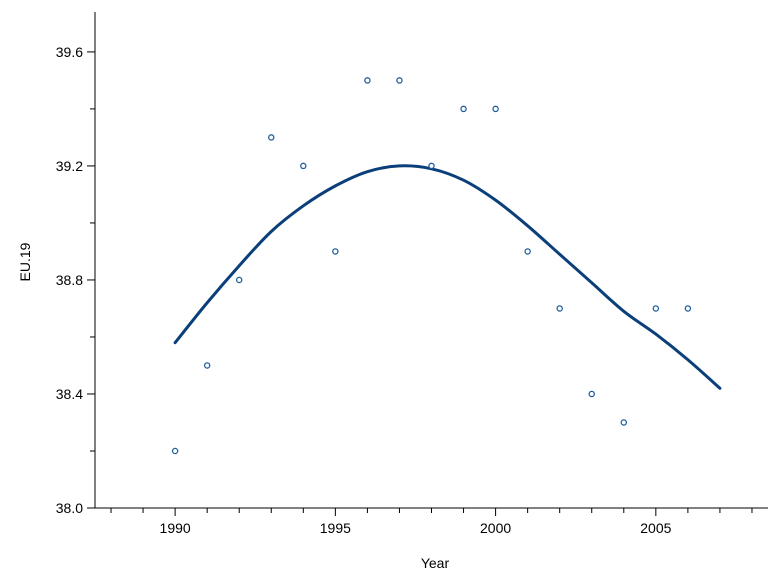 This screenshot has width=768, height=577. What do you see at coordinates (69, 52) in the screenshot?
I see `y-tick-label: 39.6` at bounding box center [69, 52].